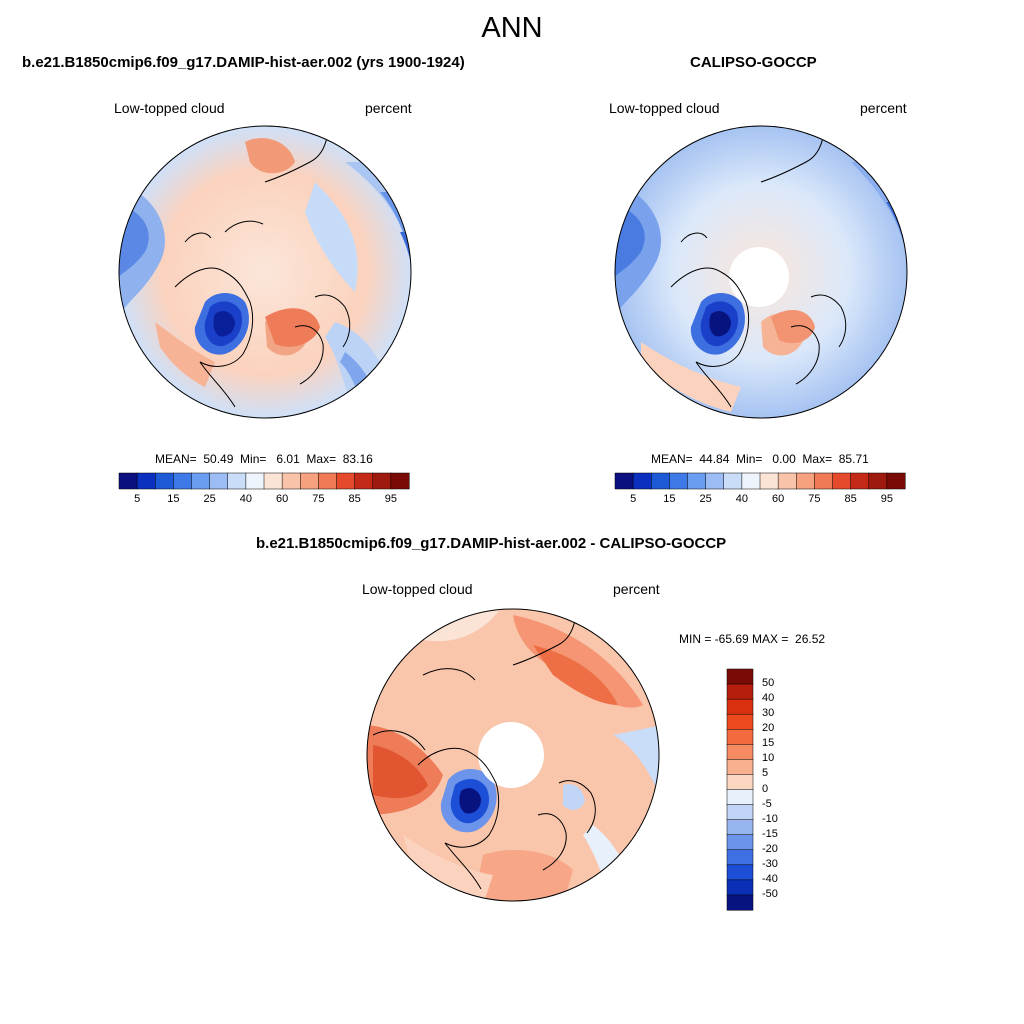 This screenshot has width=1024, height=1024. What do you see at coordinates (318, 499) in the screenshot?
I see `panel1-colorbar-tick-label: 75` at bounding box center [318, 499].